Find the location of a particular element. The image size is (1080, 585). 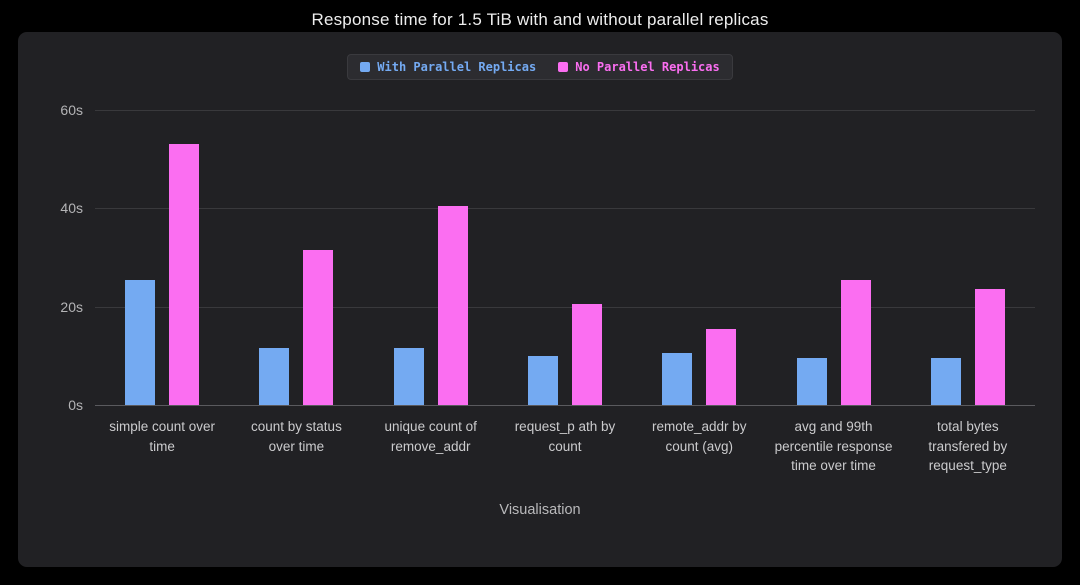

category-label-request-p-ath-by-count: request_p ath by count is located at coordinates (565, 436).